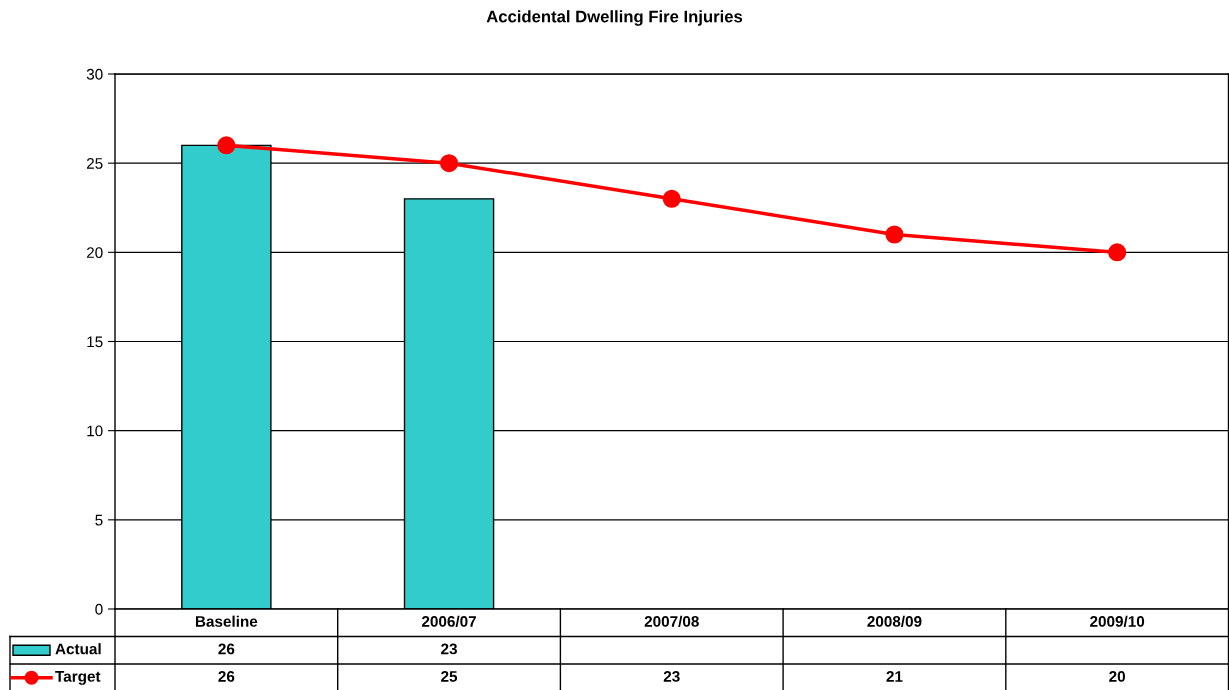 Image resolution: width=1229 pixels, height=690 pixels. Describe the element at coordinates (95, 342) in the screenshot. I see `y-tick-label: 15` at that location.